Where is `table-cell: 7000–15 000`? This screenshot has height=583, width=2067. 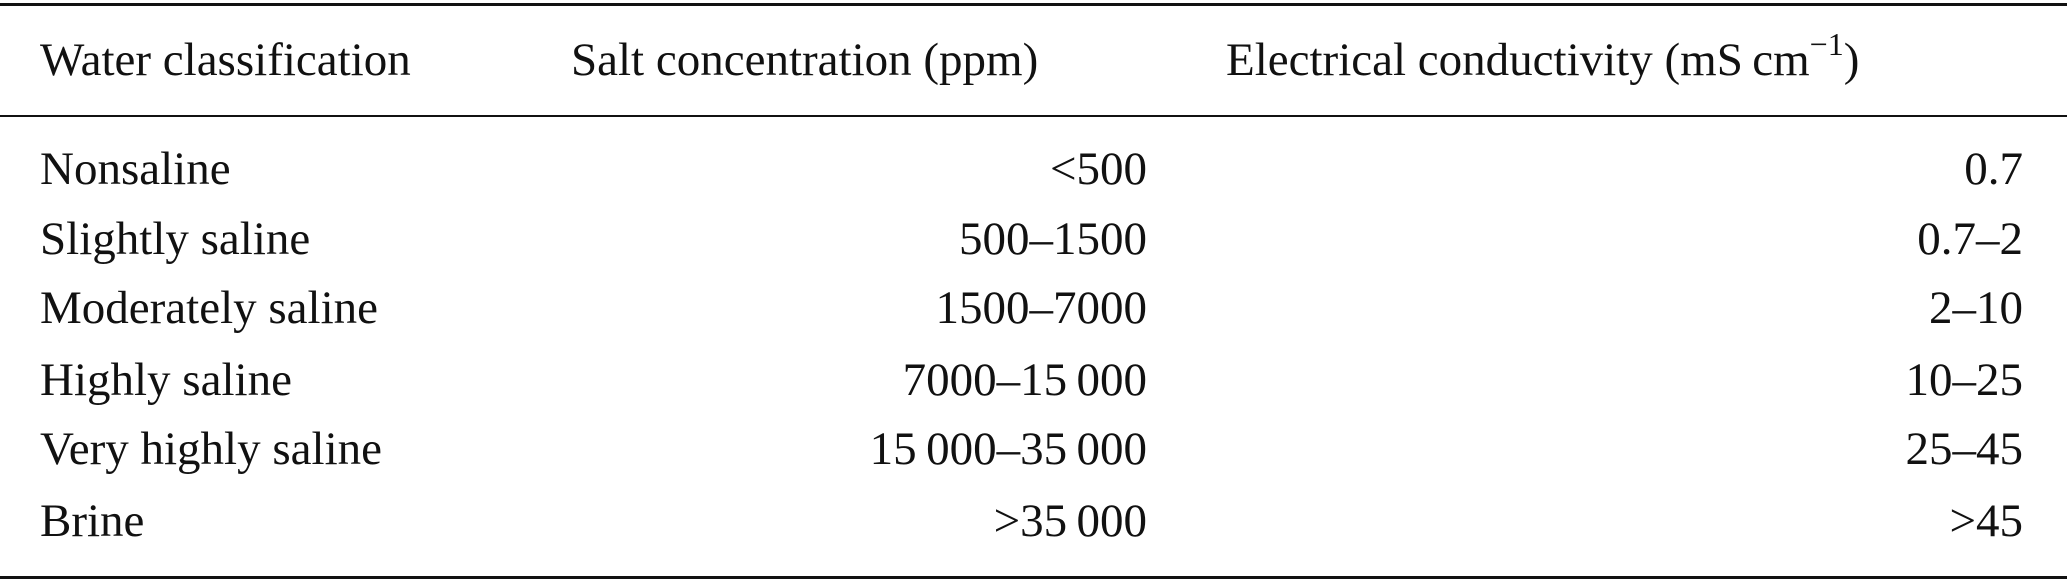 table-cell: 7000–15 000 is located at coordinates (1024, 380).